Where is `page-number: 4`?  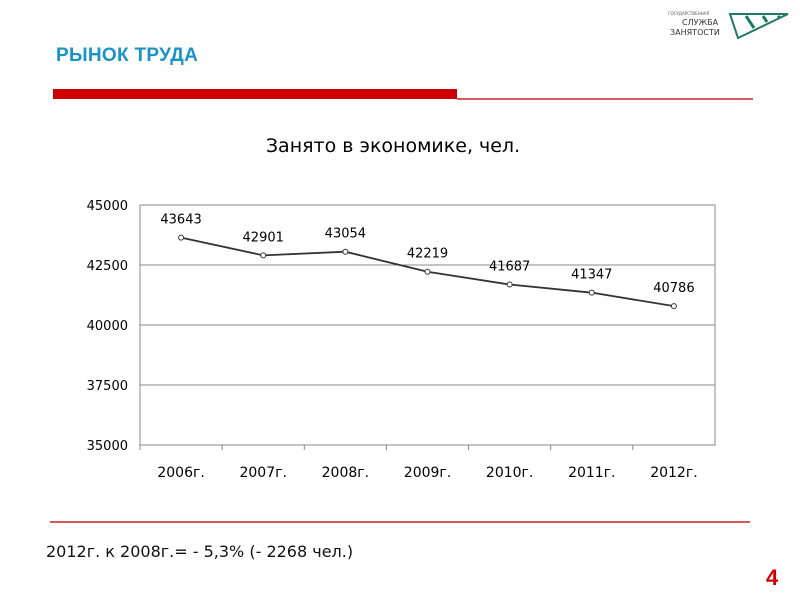
page-number: 4 is located at coordinates (772, 577).